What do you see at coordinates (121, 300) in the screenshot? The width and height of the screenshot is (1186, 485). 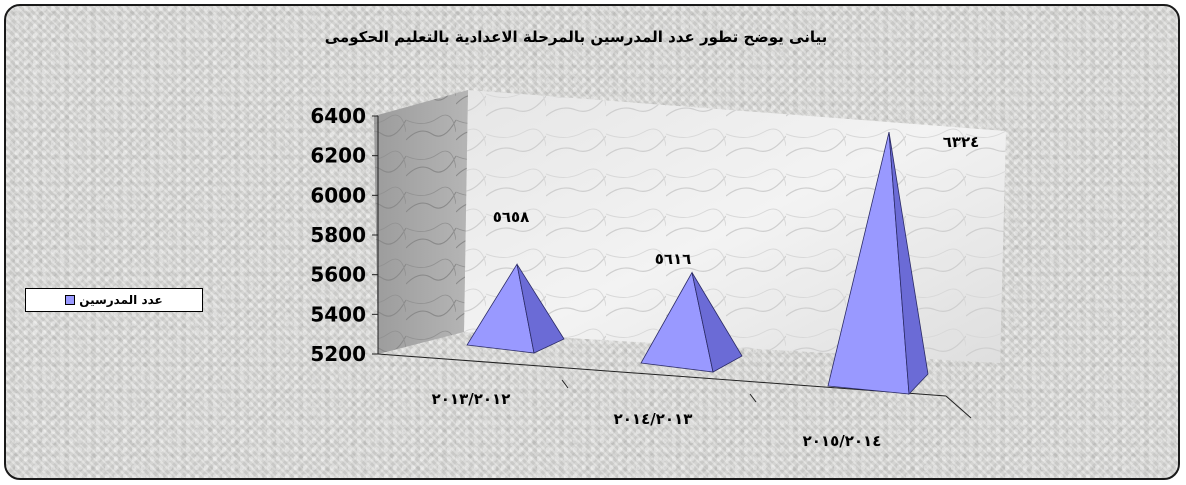 I see `legend-label: عدد المدرسين` at bounding box center [121, 300].